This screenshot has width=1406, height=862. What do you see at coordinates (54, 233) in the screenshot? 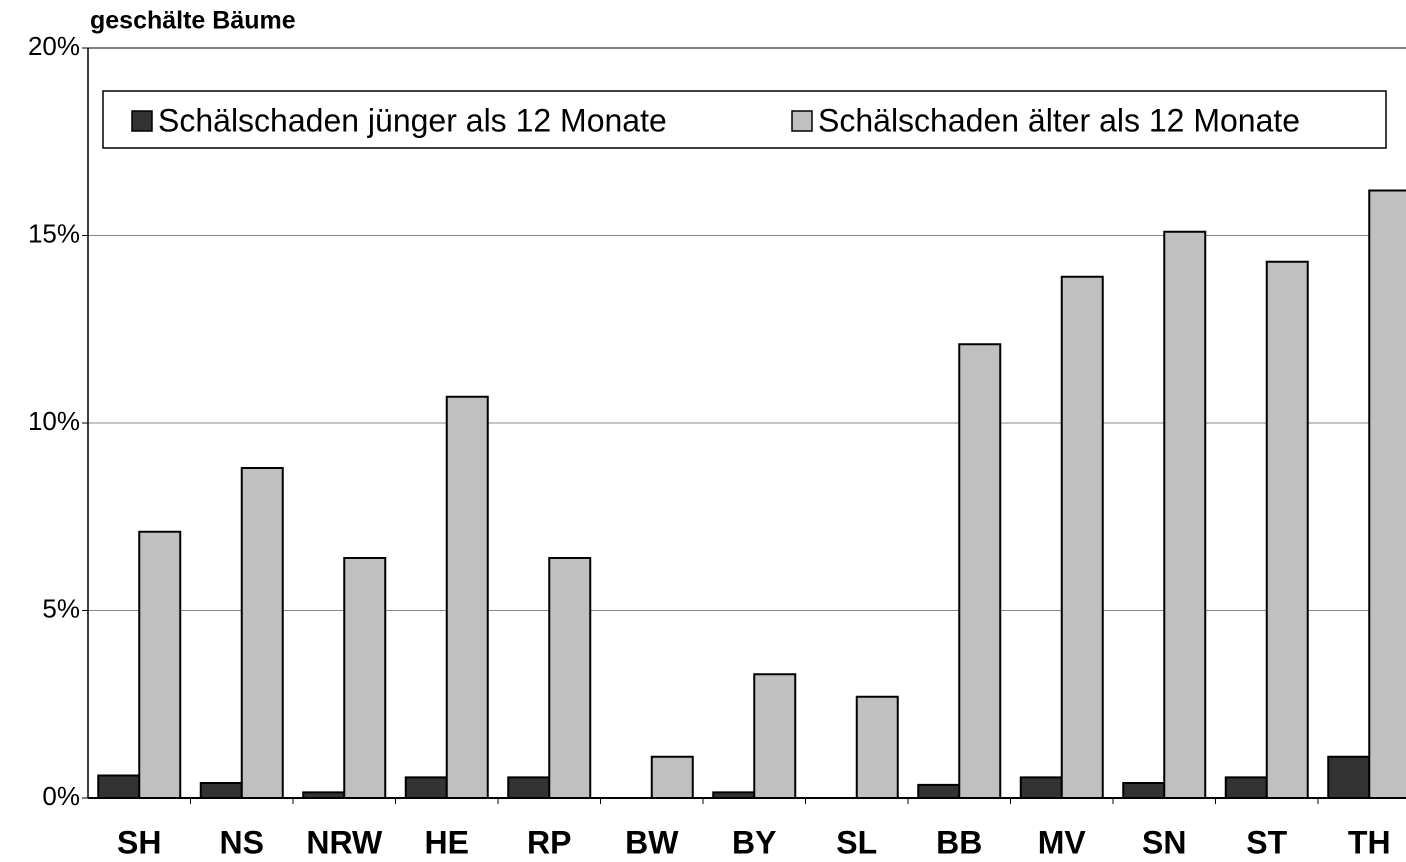
I see `y-tick-label: 15%` at bounding box center [54, 233].